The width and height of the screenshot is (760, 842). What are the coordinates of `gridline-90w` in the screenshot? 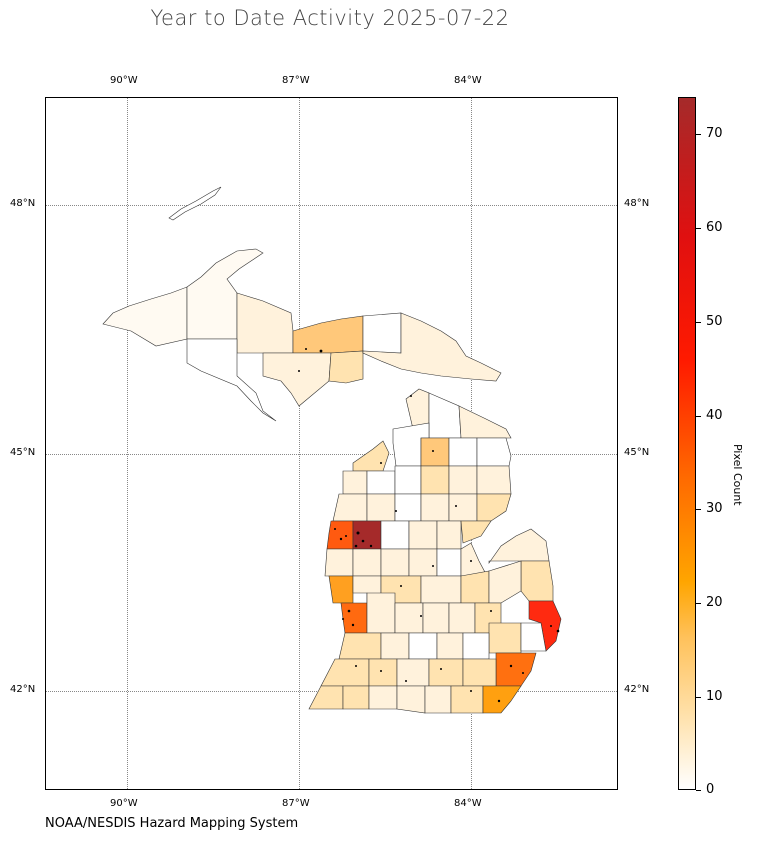 It's located at (127, 443).